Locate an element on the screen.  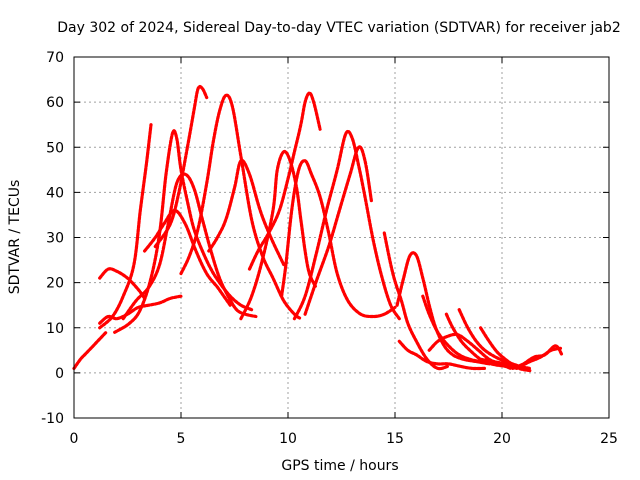
y-tick-label: 70 is located at coordinates (55, 58).